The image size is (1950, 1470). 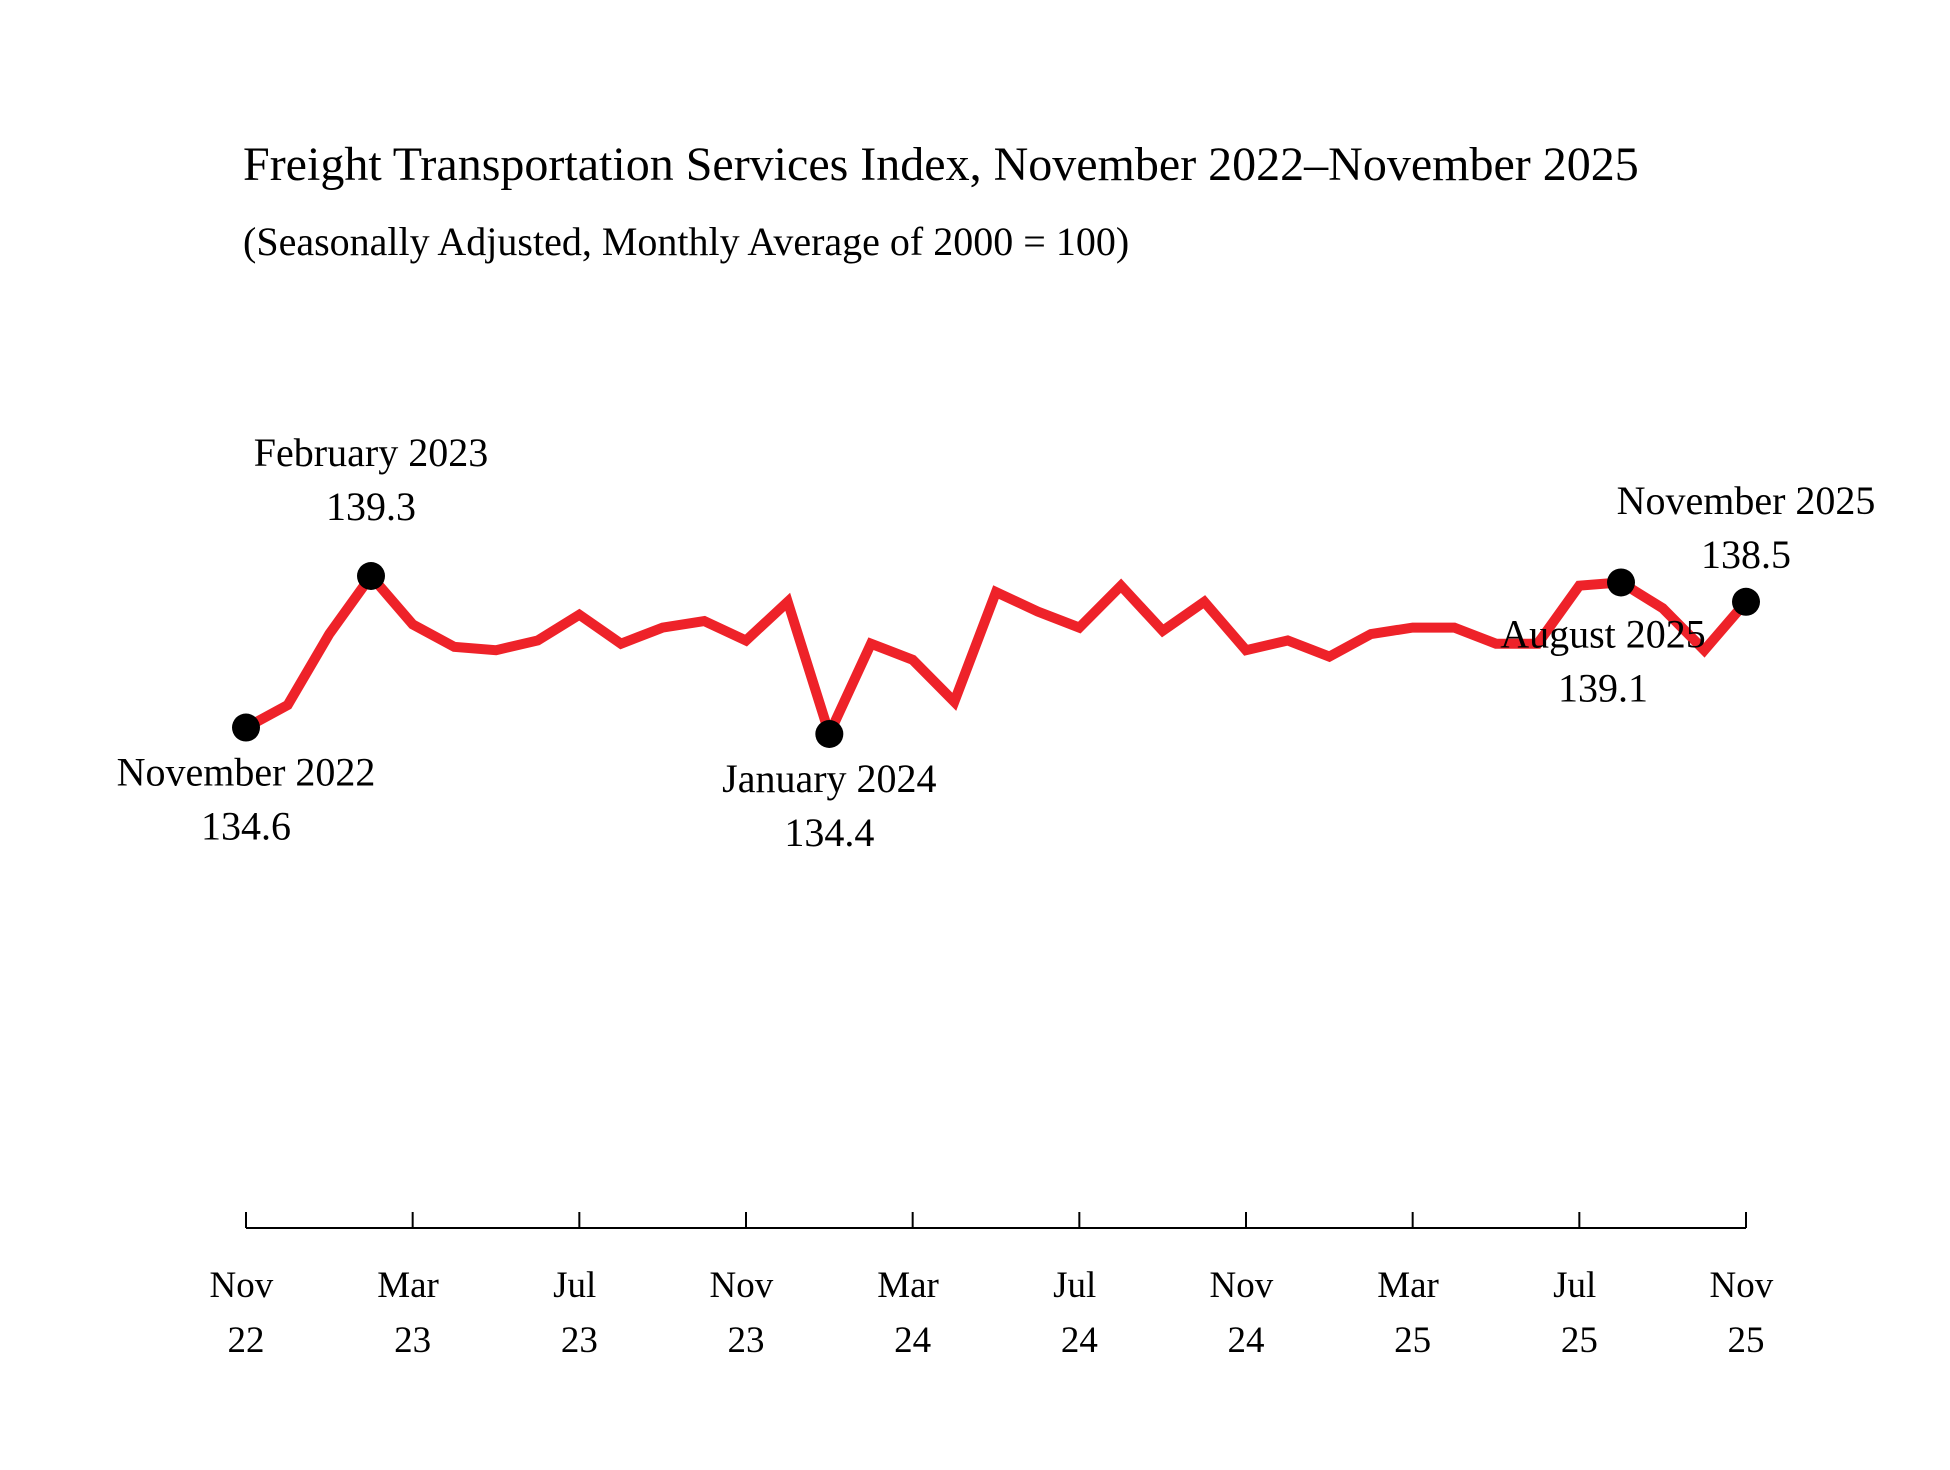 What do you see at coordinates (1746, 1313) in the screenshot?
I see `x-tick-label: Nov 25` at bounding box center [1746, 1313].